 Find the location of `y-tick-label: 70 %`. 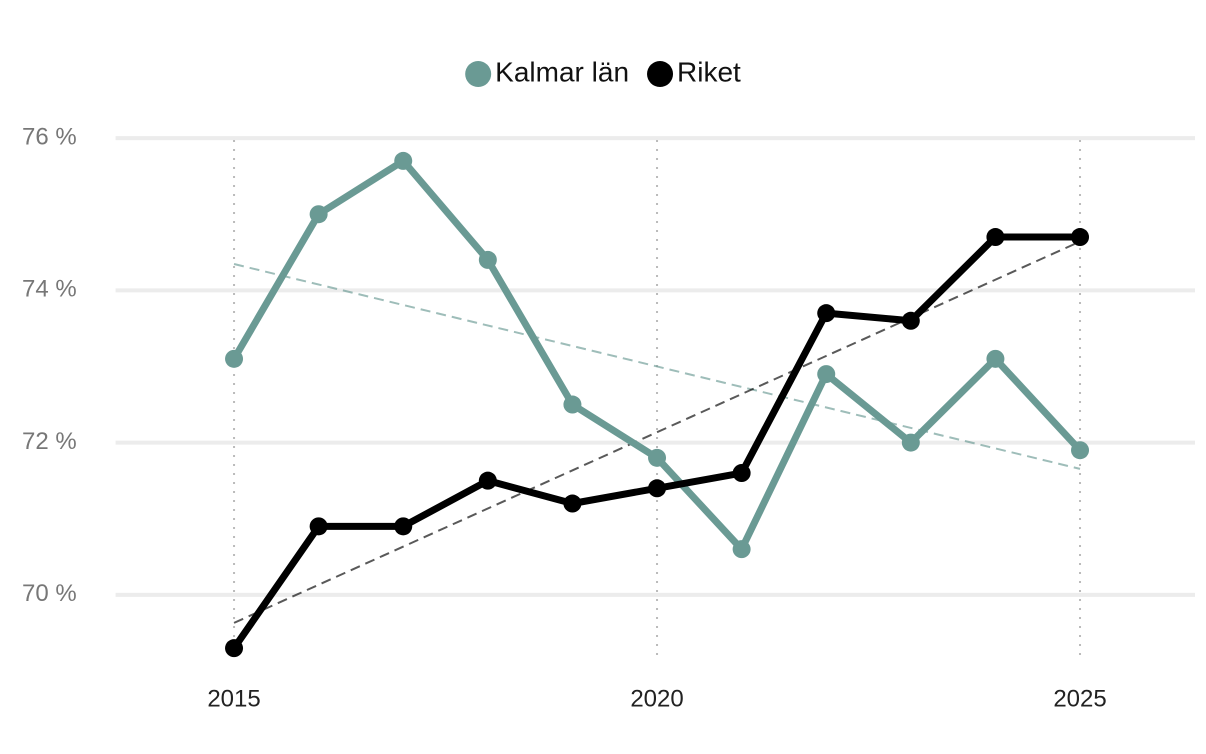

y-tick-label: 70 % is located at coordinates (49, 593).